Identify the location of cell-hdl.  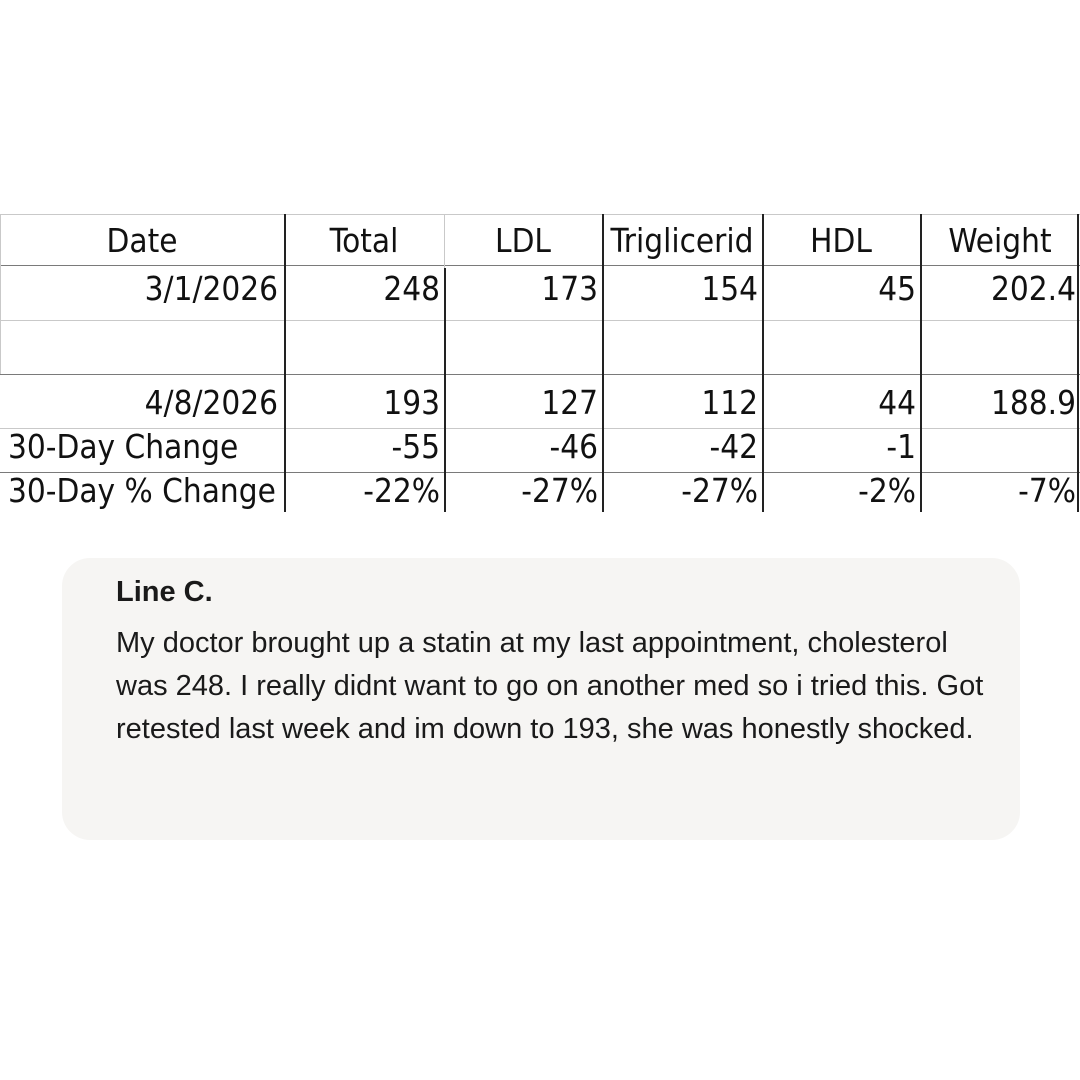
(841, 347).